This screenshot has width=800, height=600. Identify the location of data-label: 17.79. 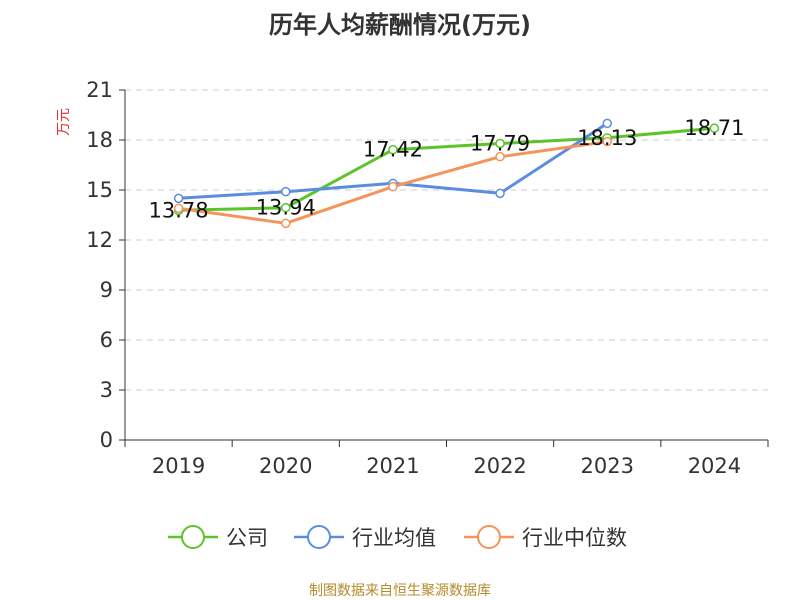
(500, 144).